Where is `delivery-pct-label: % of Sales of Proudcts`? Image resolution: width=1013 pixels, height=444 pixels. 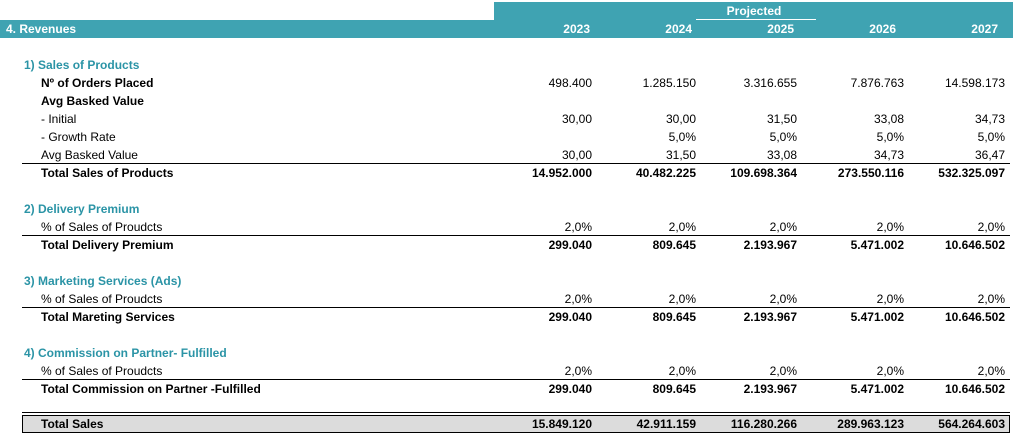 delivery-pct-label: % of Sales of Proudcts is located at coordinates (102, 227).